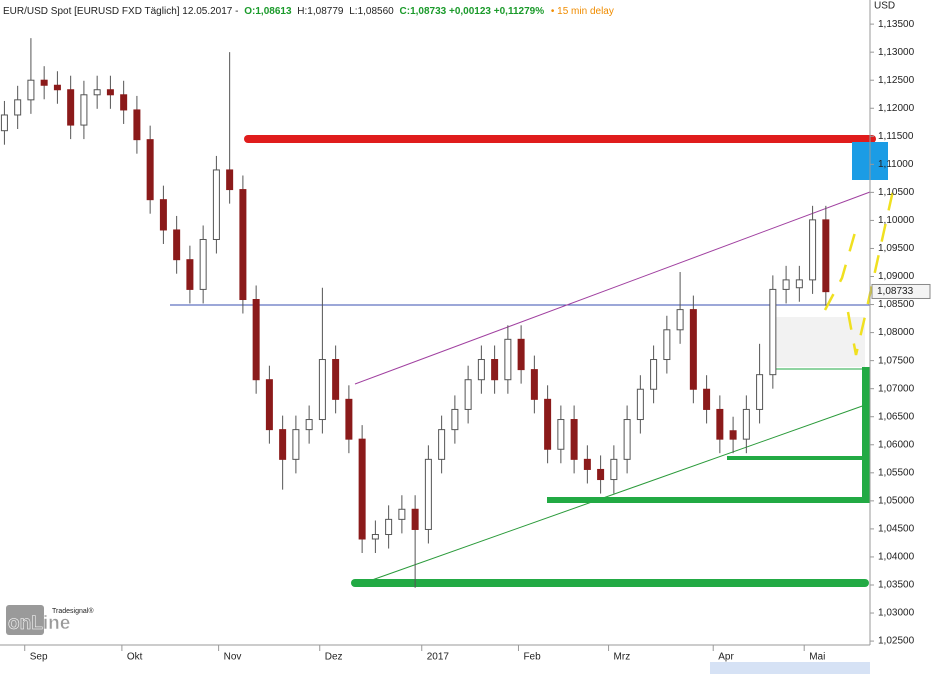  What do you see at coordinates (896, 24) in the screenshot?
I see `y-tick-label: 1,13500` at bounding box center [896, 24].